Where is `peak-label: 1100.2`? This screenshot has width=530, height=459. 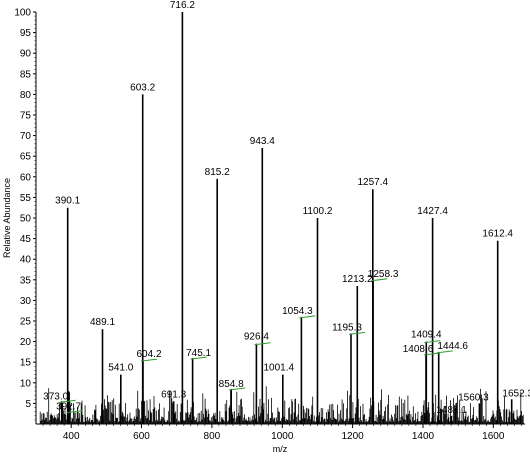
peak-label: 1100.2 is located at coordinates (318, 211).